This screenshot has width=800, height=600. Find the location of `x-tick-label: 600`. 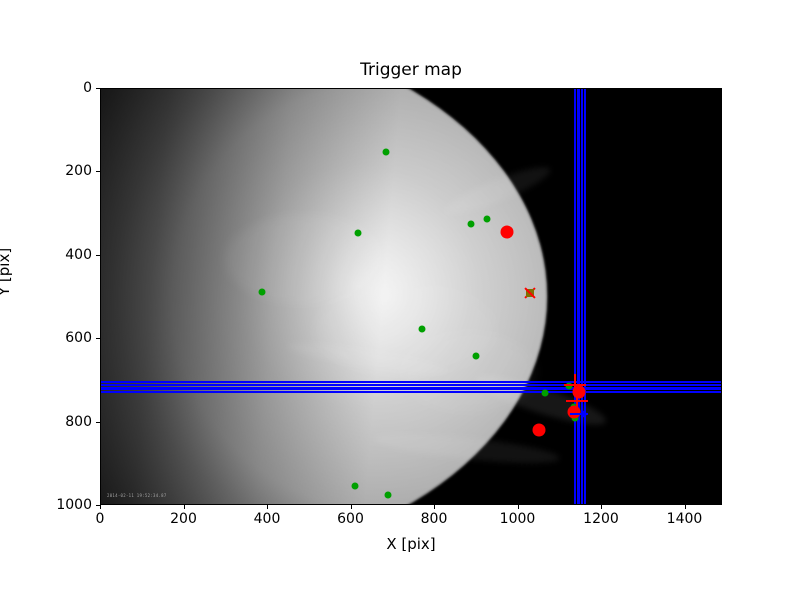

x-tick-label: 600 is located at coordinates (350, 519).